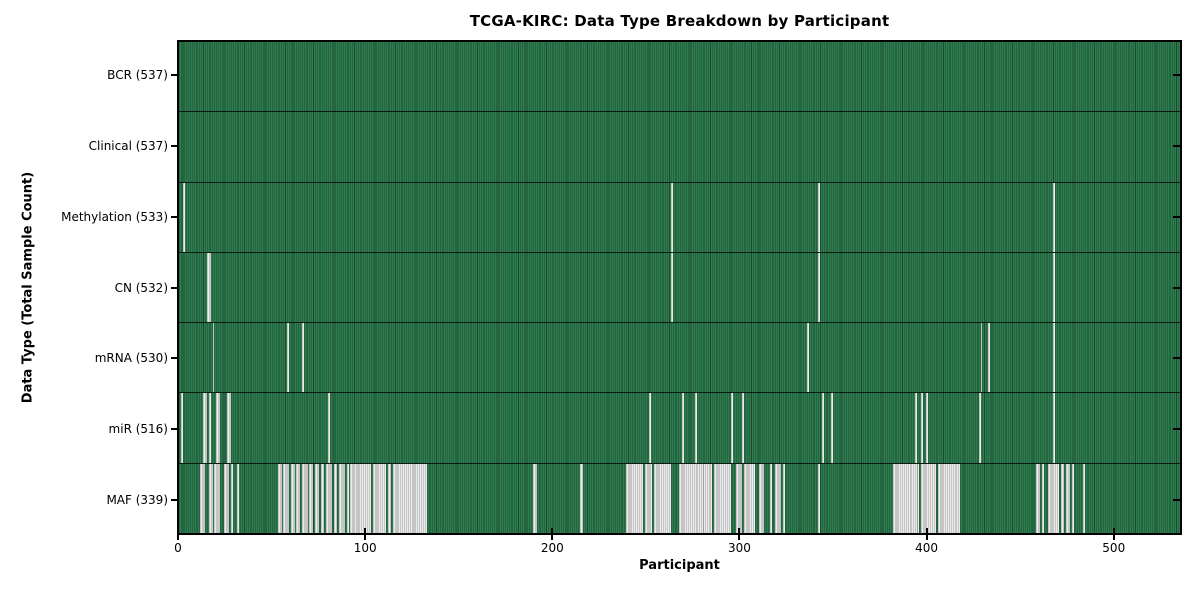 This screenshot has height=600, width=1200. What do you see at coordinates (128, 146) in the screenshot?
I see `y-tick-label-clinical: Clinical (537)` at bounding box center [128, 146].